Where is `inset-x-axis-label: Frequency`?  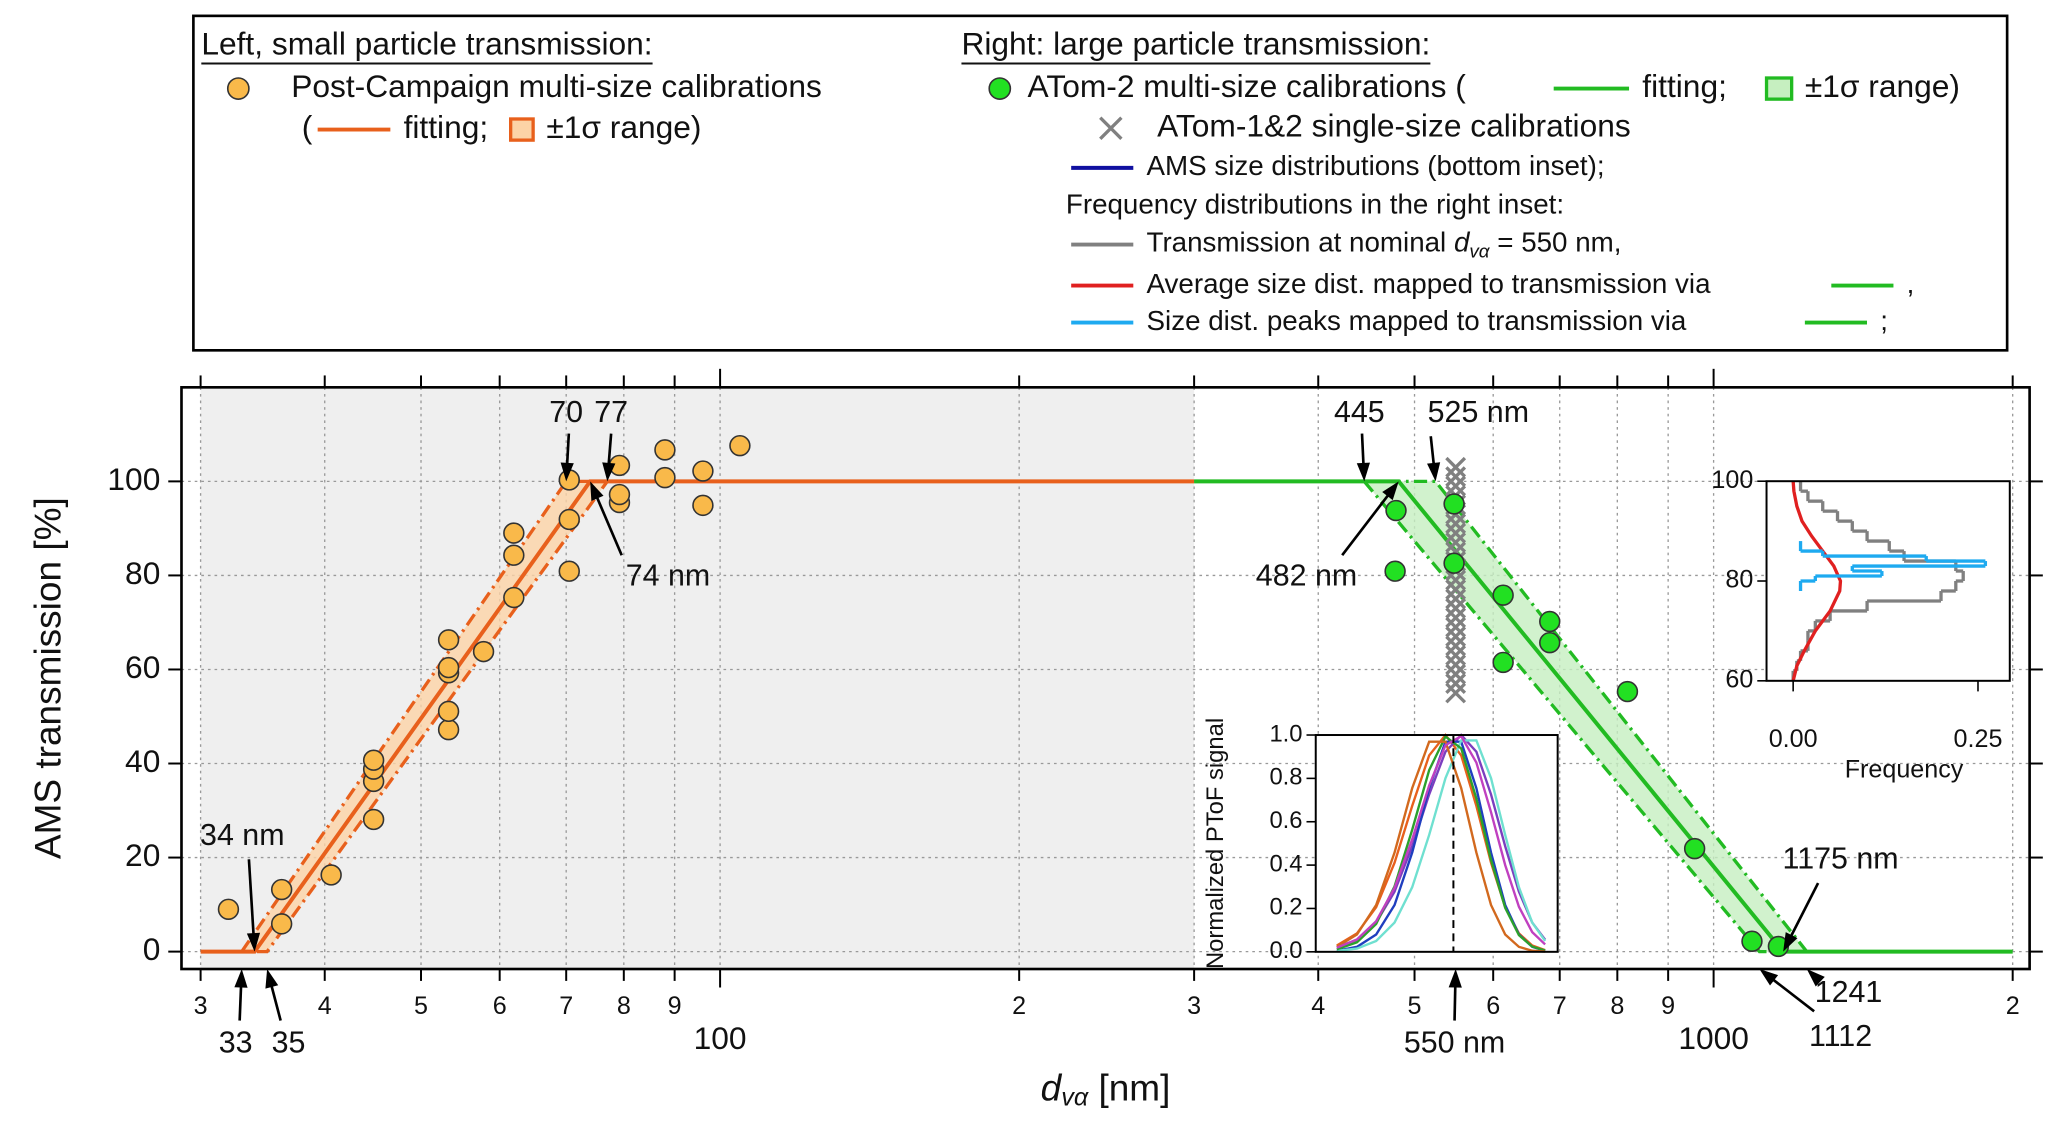 inset-x-axis-label: Frequency is located at coordinates (1904, 769).